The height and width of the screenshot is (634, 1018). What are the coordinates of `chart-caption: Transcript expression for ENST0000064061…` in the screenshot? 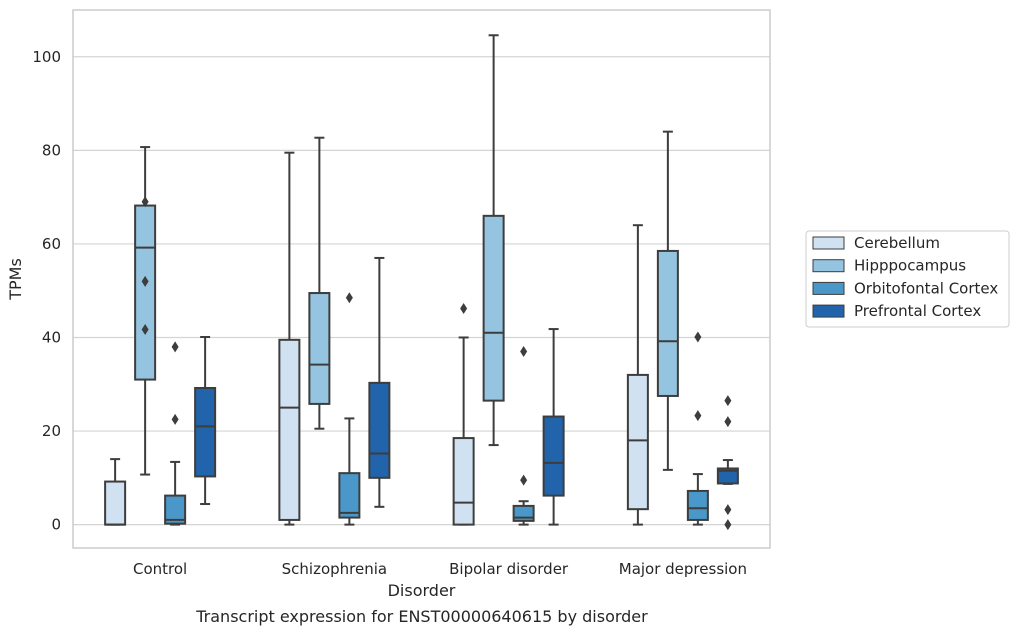 It's located at (421, 616).